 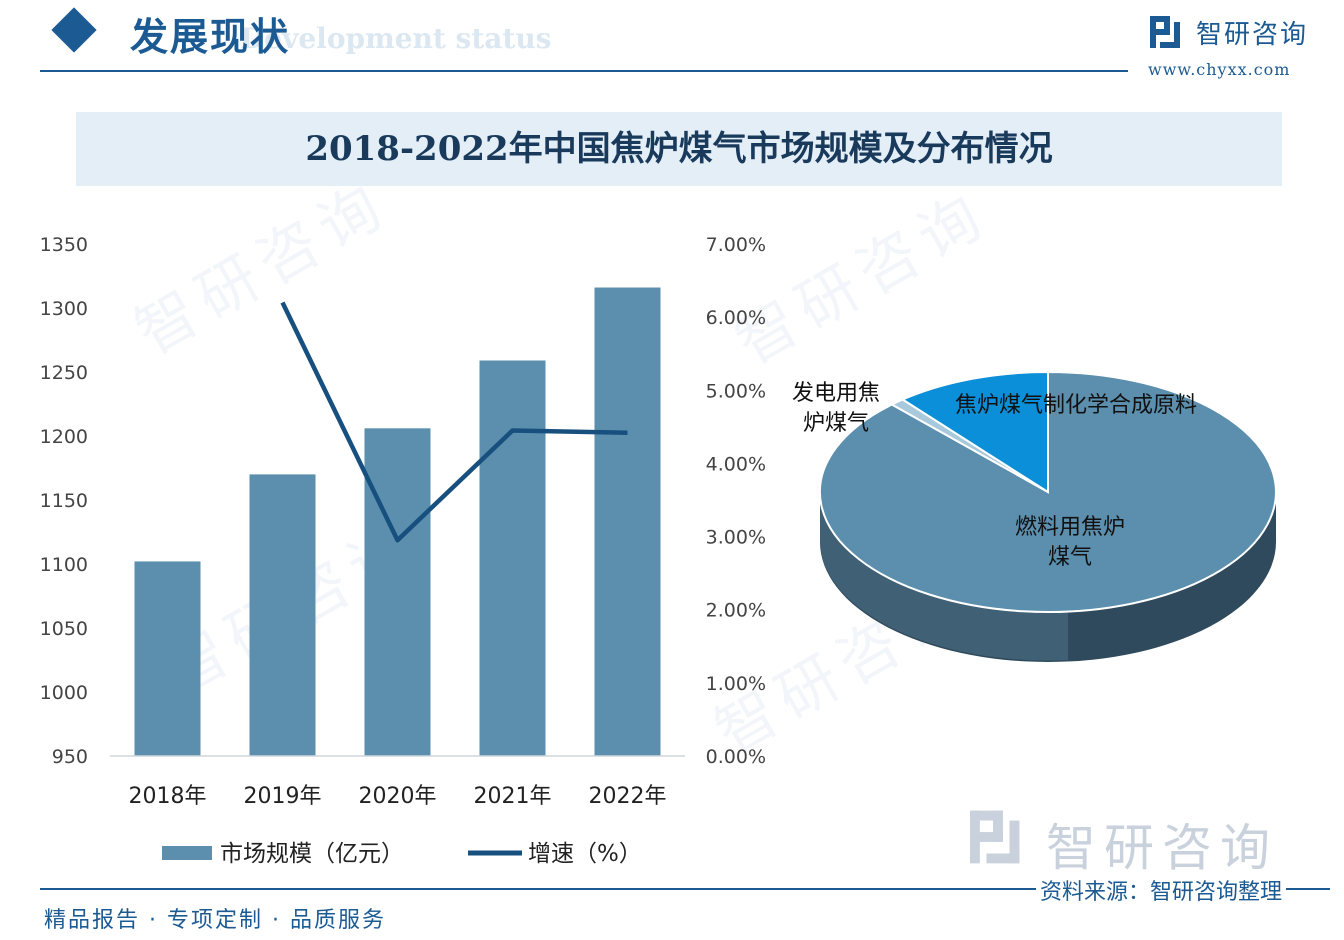 I want to click on y-tick-right: 5.00%, so click(x=736, y=391).